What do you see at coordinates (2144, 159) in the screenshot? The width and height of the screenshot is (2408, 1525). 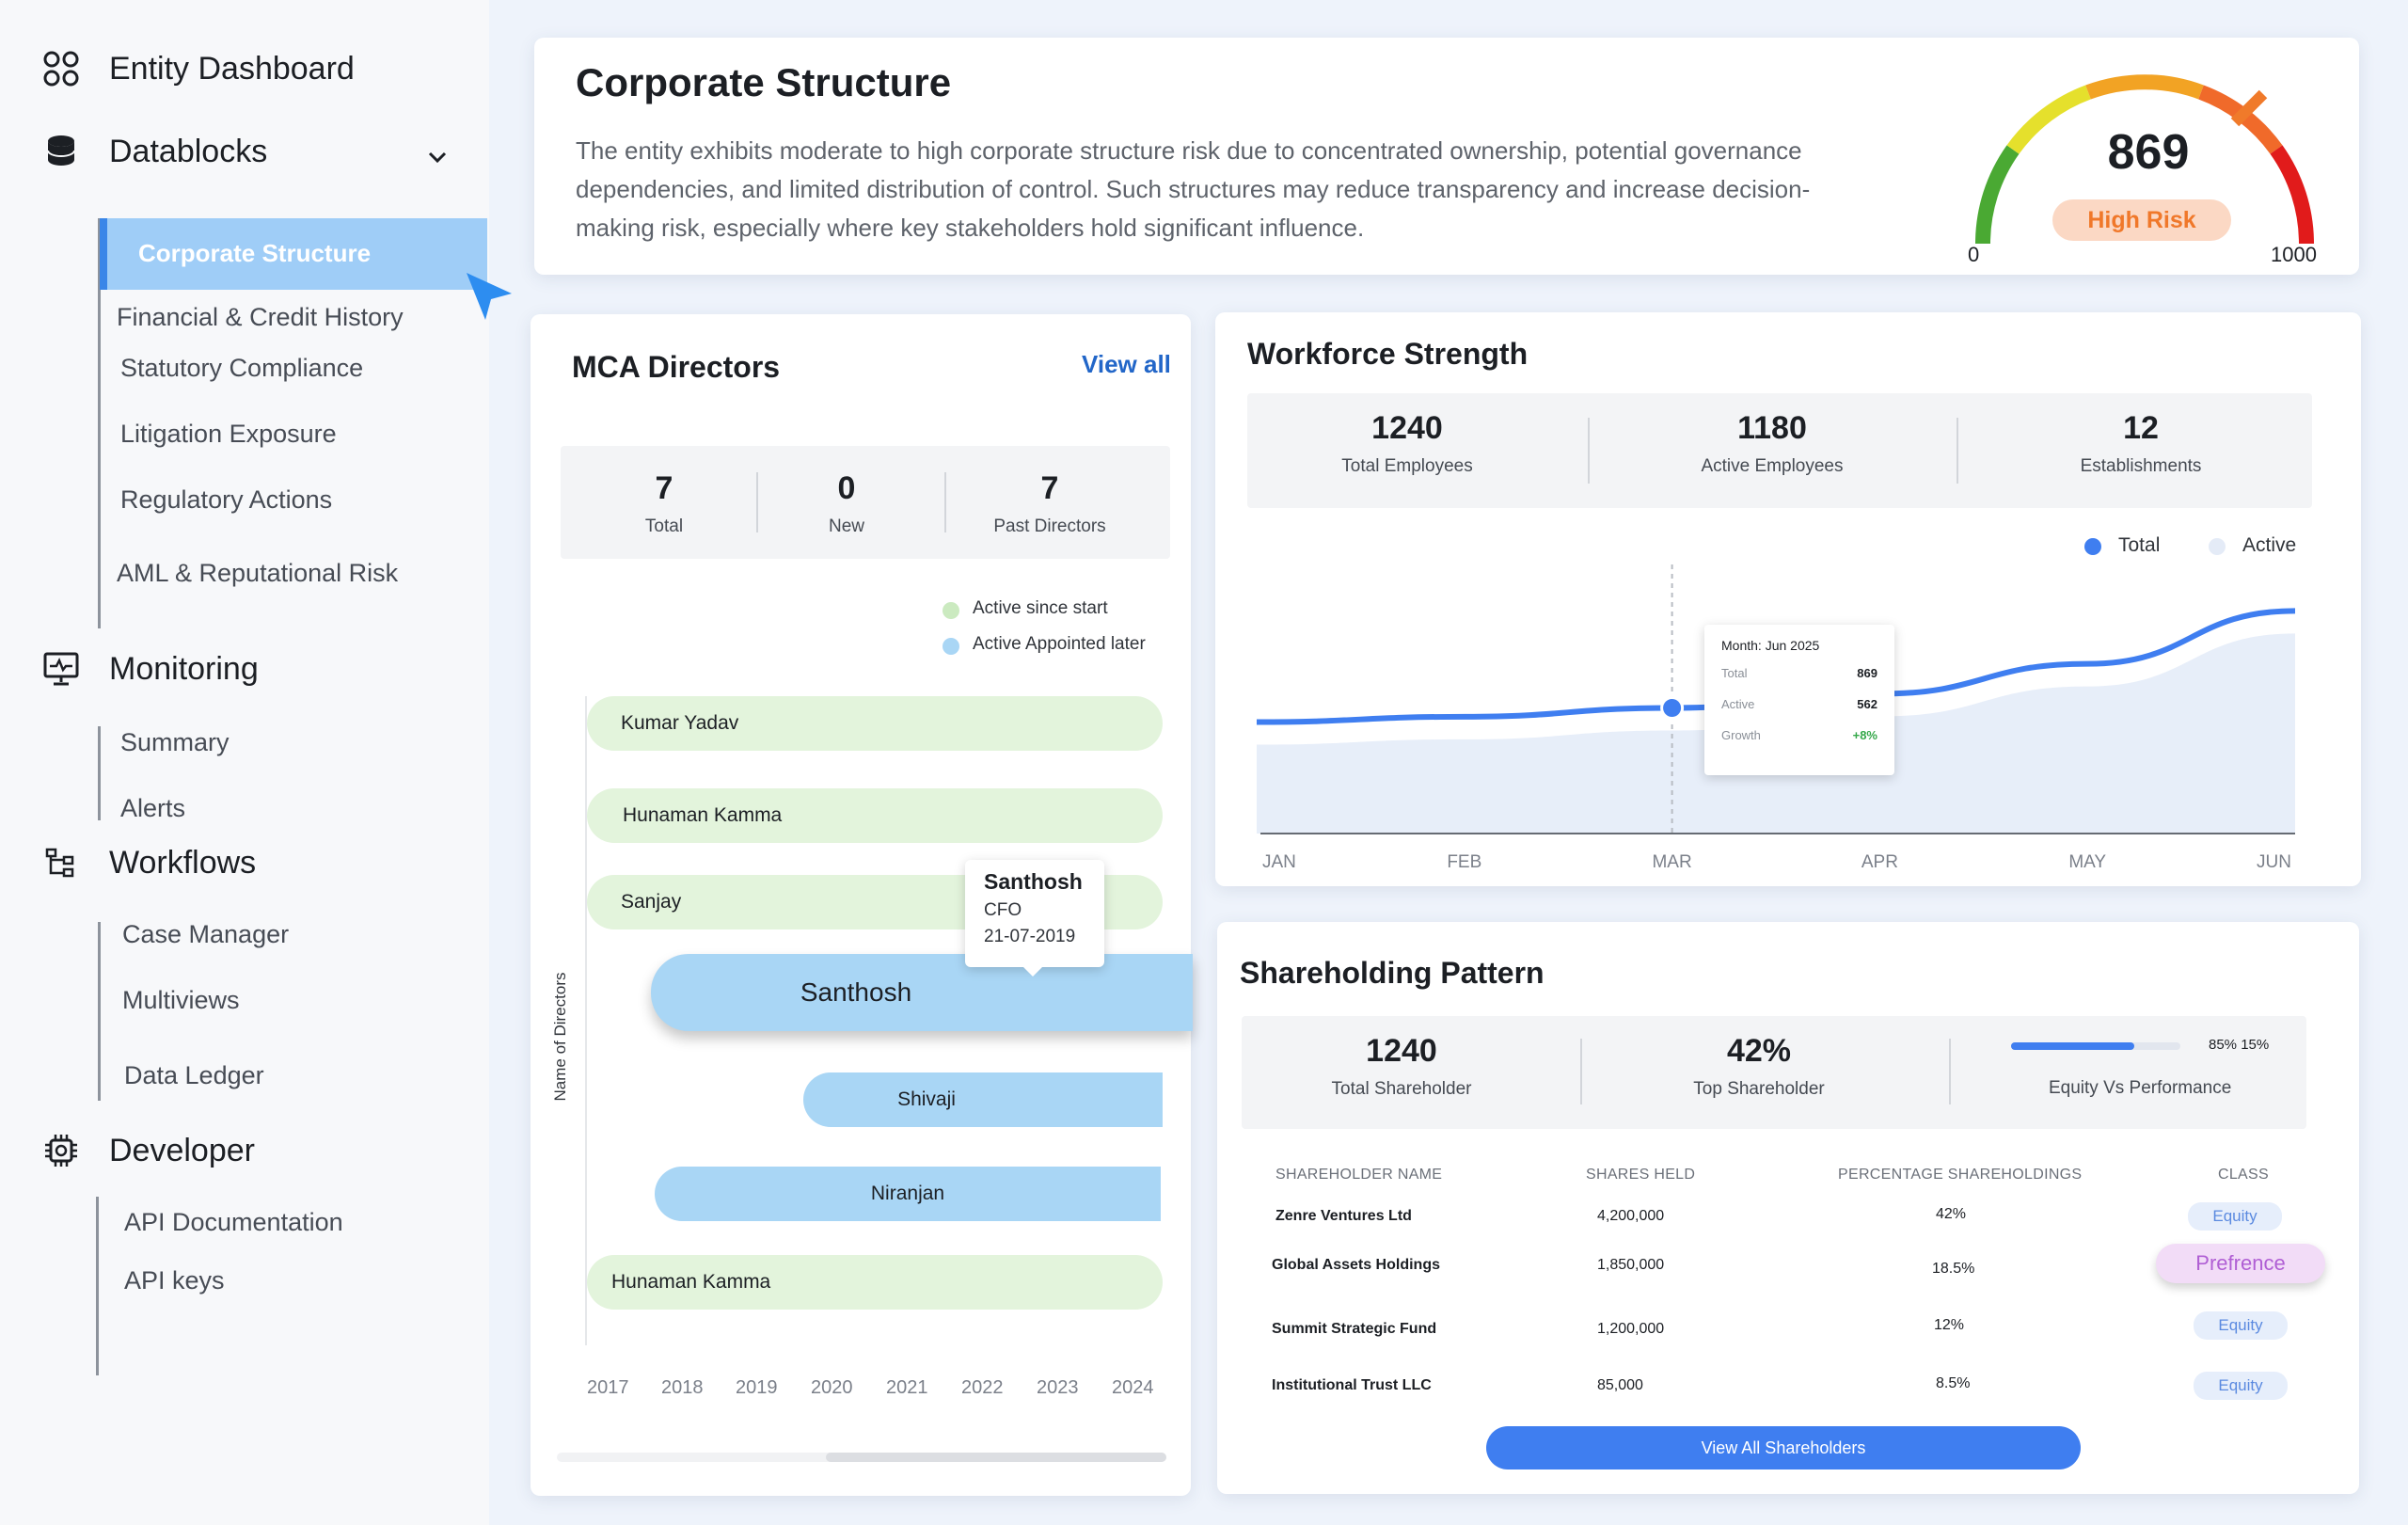 I see `risk-gauge` at bounding box center [2144, 159].